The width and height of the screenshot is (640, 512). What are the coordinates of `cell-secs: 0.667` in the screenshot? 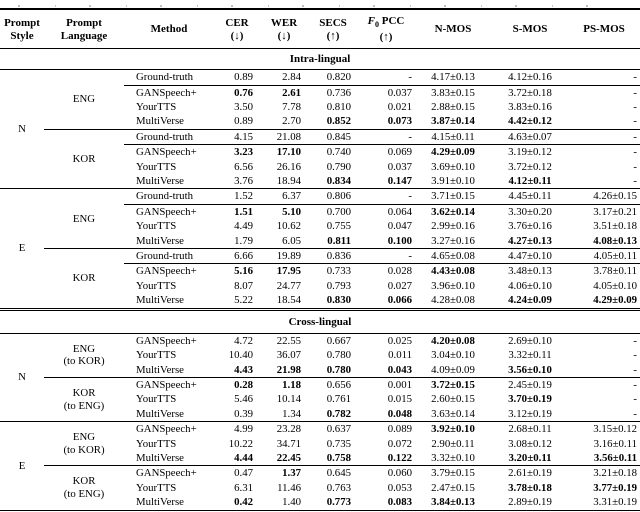 It's located at (338, 340).